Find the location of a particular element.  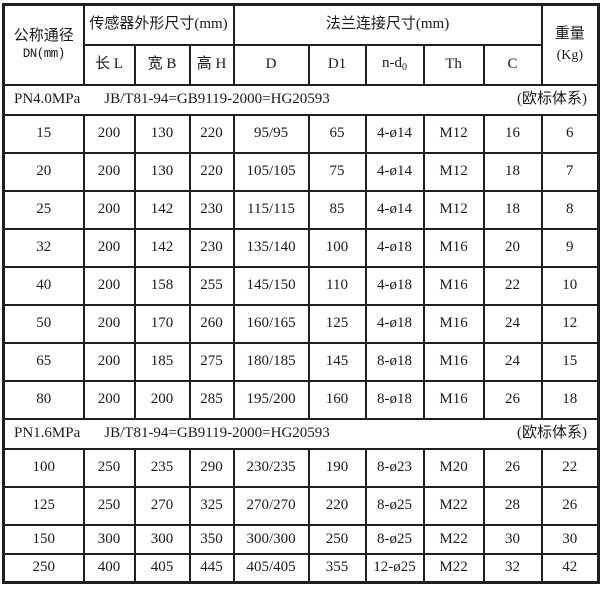

header-sensor-dimensions-group: 传感器外形尺寸(mm) is located at coordinates (158, 24).